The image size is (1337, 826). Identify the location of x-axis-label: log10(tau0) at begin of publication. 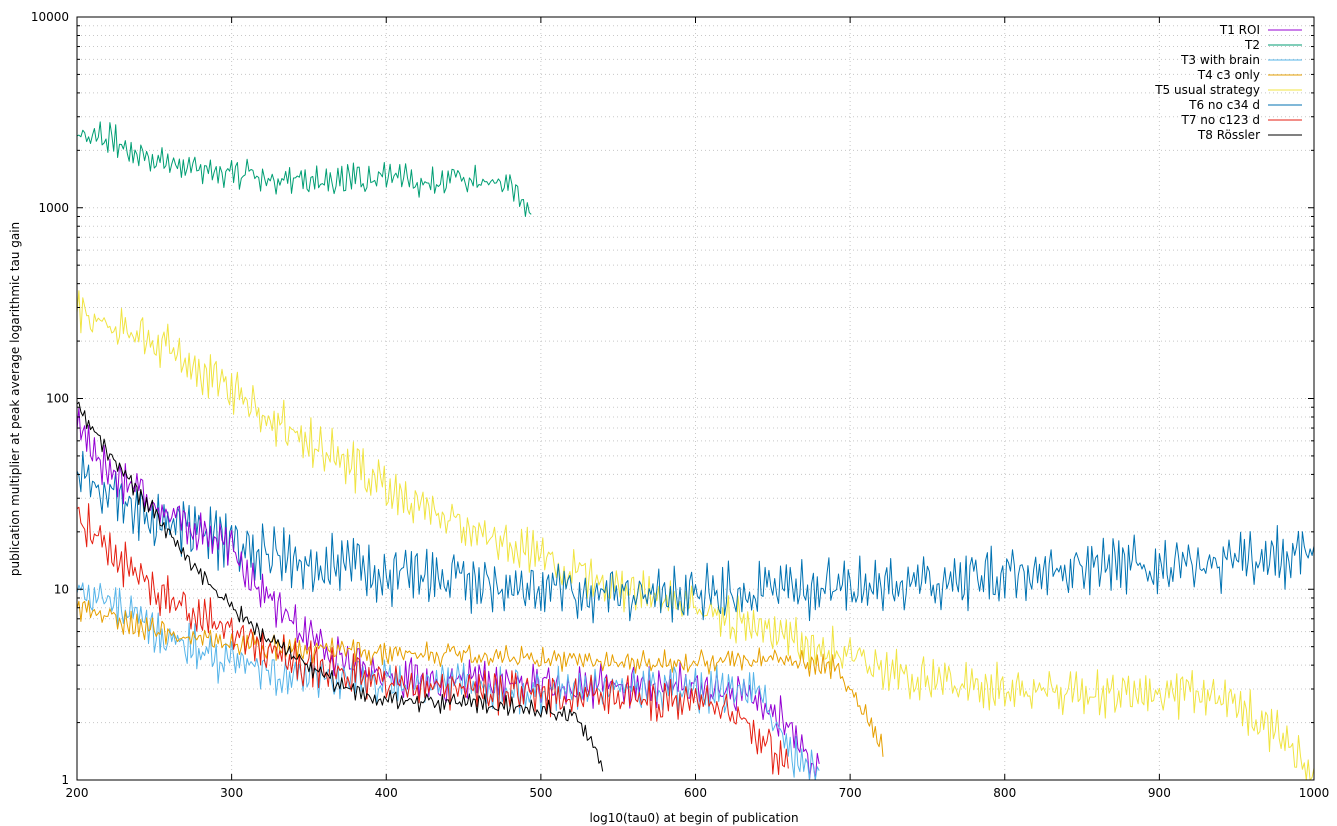
(693, 818).